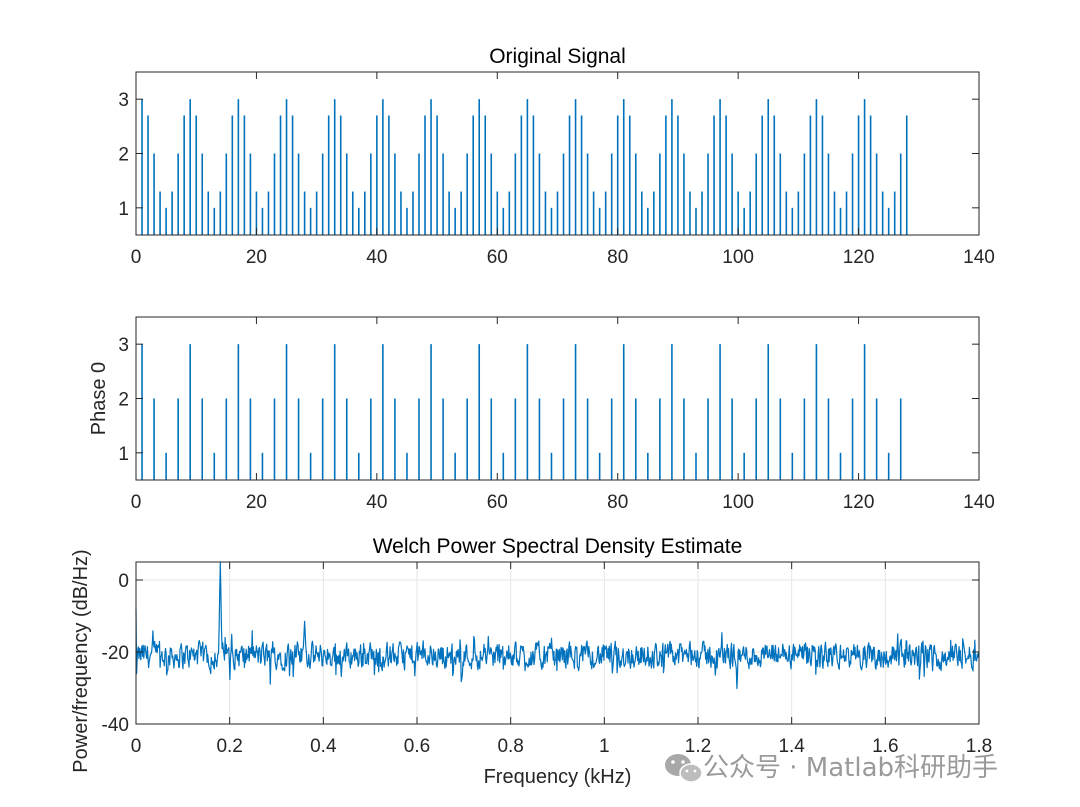  What do you see at coordinates (417, 746) in the screenshot?
I see `x-tick-label: 0.6` at bounding box center [417, 746].